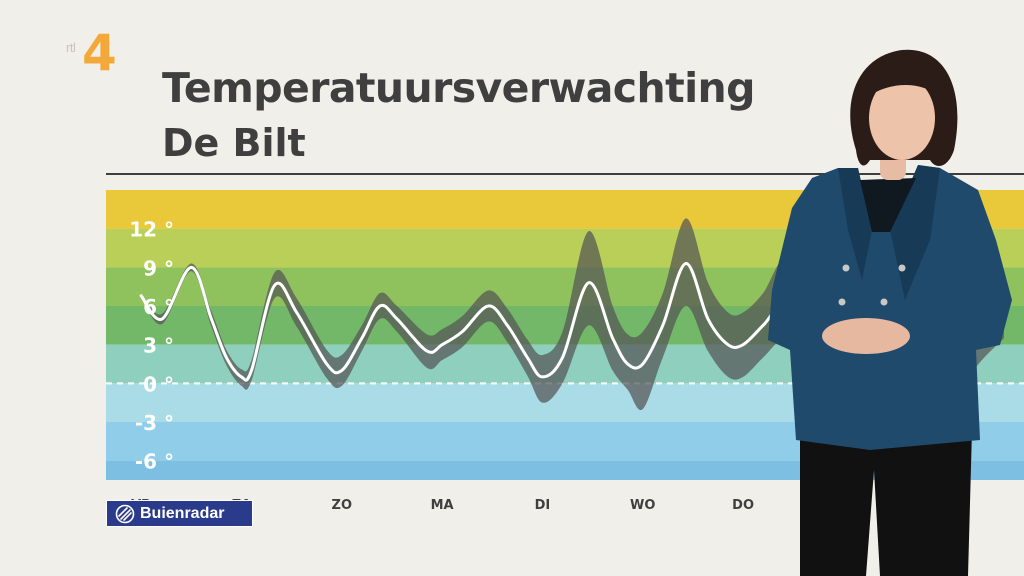 Image resolution: width=1024 pixels, height=576 pixels. I want to click on y-tick-label: 12 °, so click(151, 230).